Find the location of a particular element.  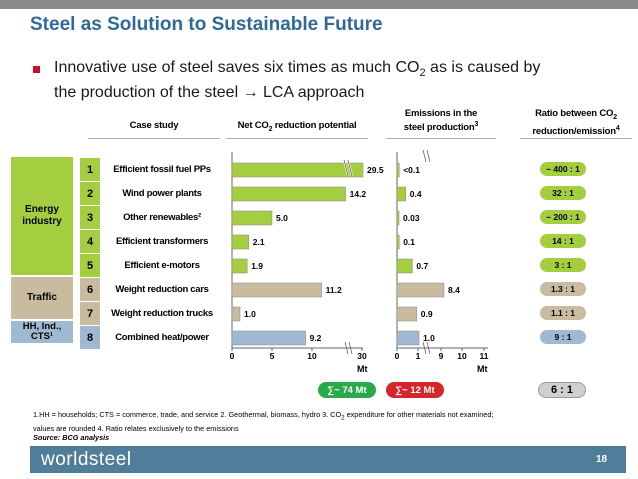

ratio-pill: ~ 200 : 1 is located at coordinates (563, 217).